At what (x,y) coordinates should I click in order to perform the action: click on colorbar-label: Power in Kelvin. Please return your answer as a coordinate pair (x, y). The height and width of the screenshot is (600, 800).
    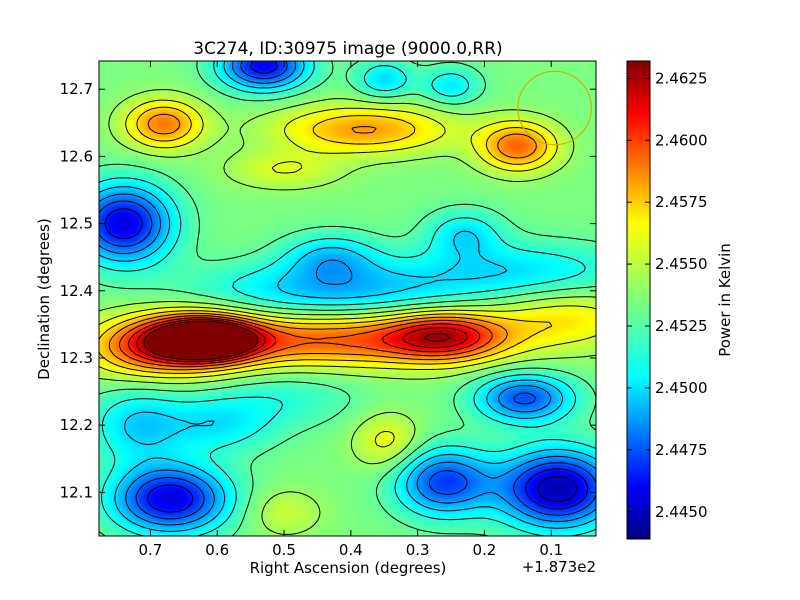
    Looking at the image, I should click on (725, 300).